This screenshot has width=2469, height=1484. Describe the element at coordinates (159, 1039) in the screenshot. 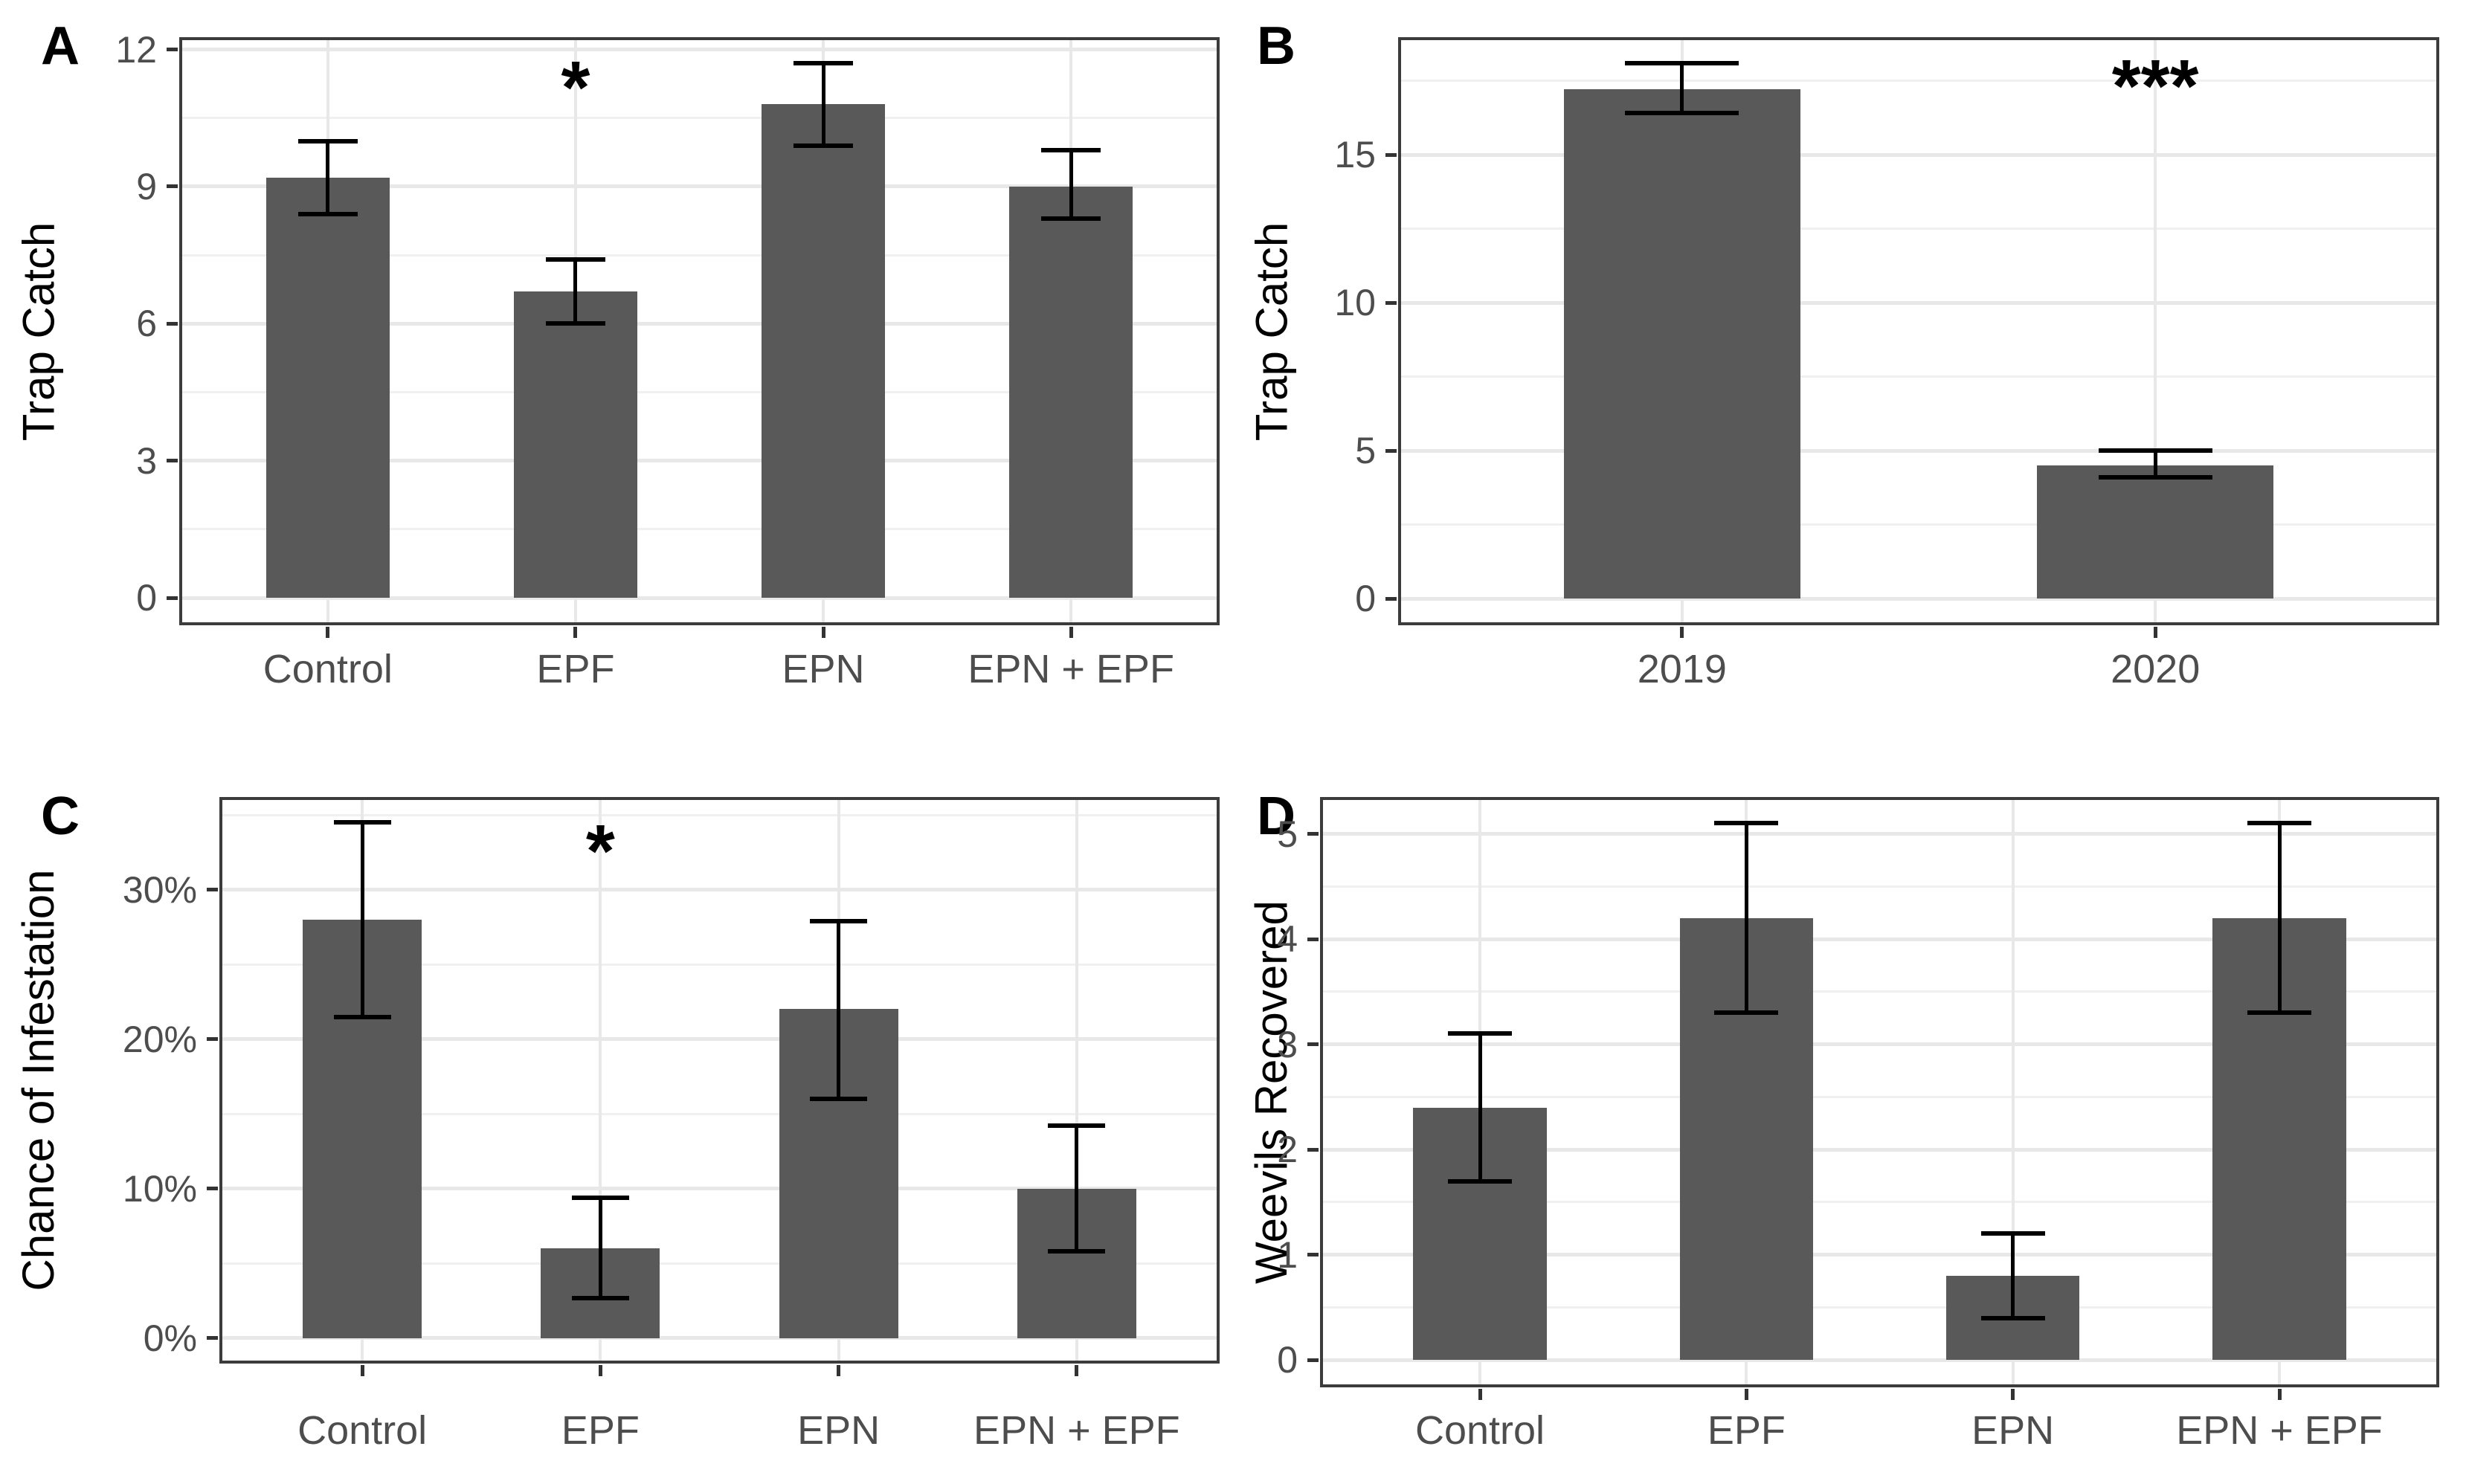

I see `y-tick-label-c: 20%` at that location.